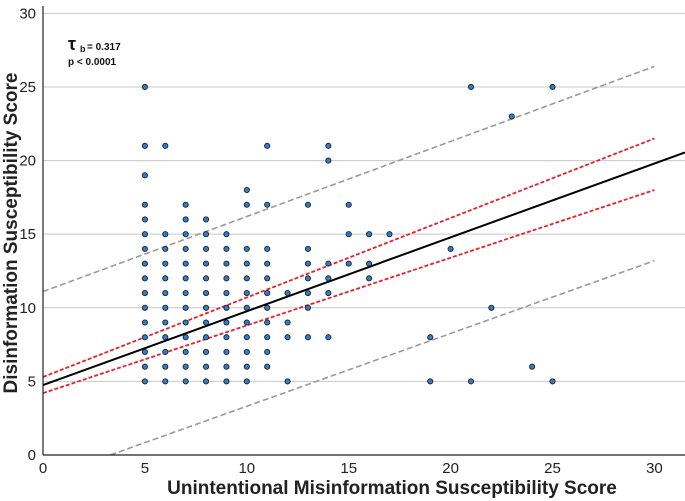 The height and width of the screenshot is (501, 685). Describe the element at coordinates (83, 49) in the screenshot. I see `tau-subscript: b` at that location.